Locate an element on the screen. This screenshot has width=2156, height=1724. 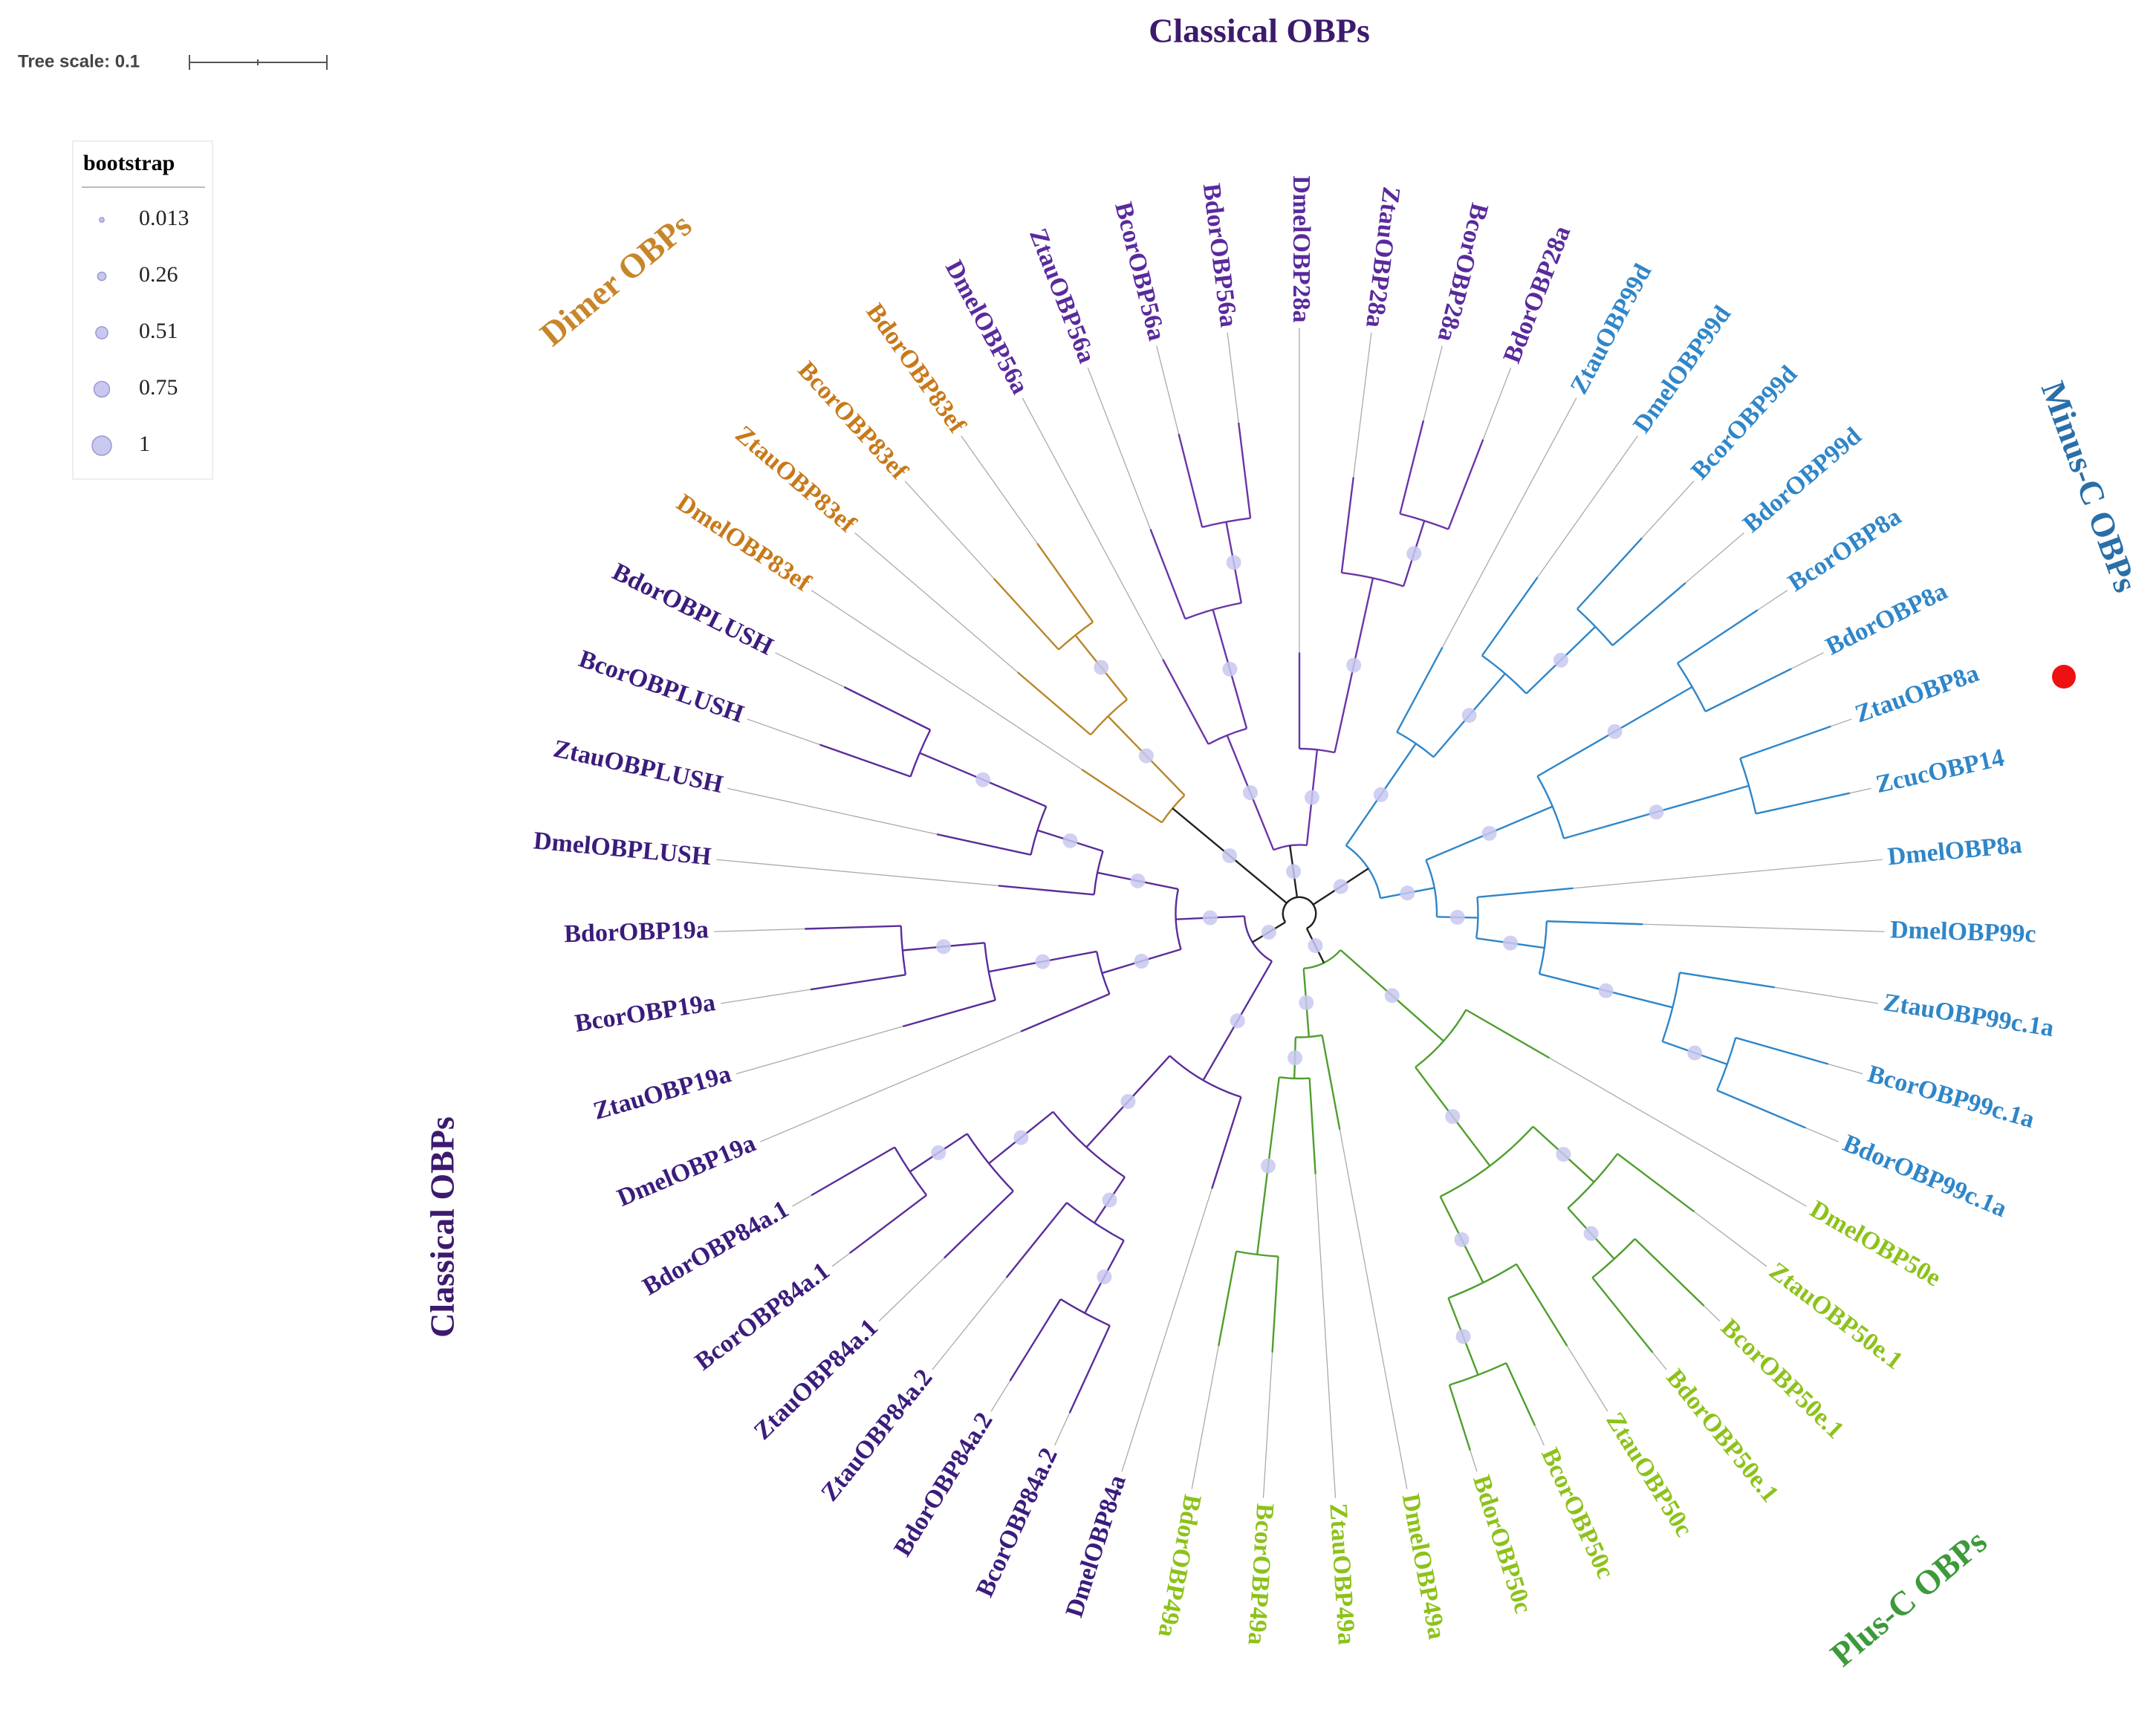
group-label: Classical OBPs is located at coordinates (442, 1227).